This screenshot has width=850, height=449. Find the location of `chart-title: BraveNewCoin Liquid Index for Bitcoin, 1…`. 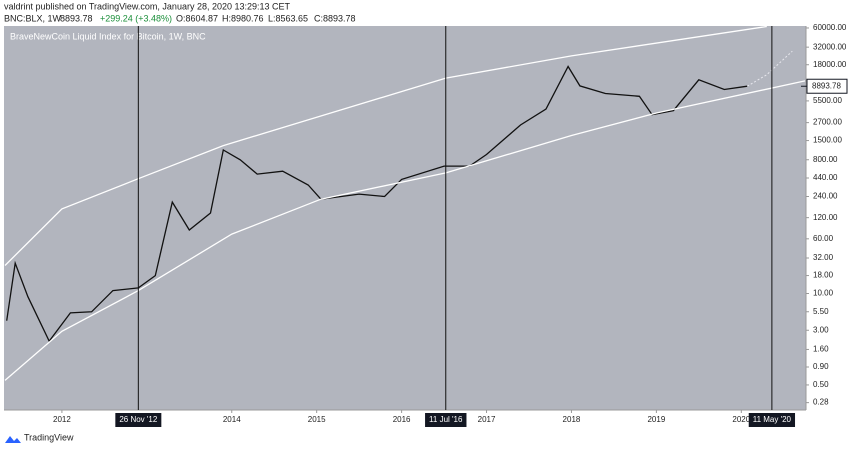

chart-title: BraveNewCoin Liquid Index for Bitcoin, 1… is located at coordinates (108, 36).